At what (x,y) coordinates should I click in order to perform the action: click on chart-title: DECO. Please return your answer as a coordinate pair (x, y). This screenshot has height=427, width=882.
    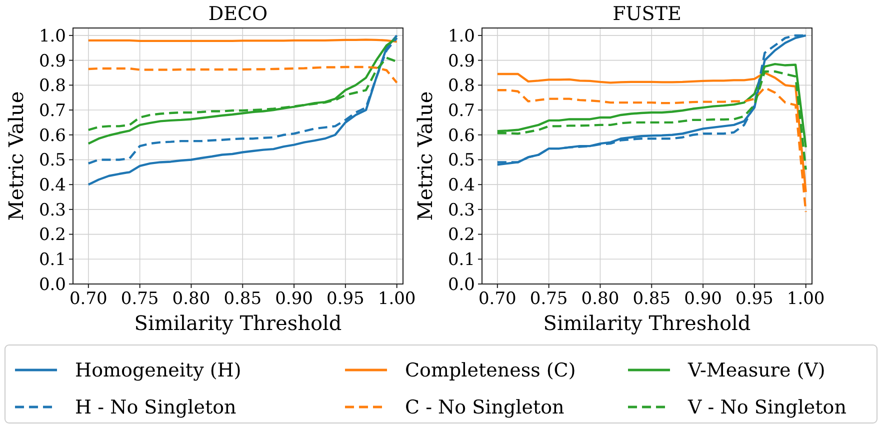
    Looking at the image, I should click on (238, 14).